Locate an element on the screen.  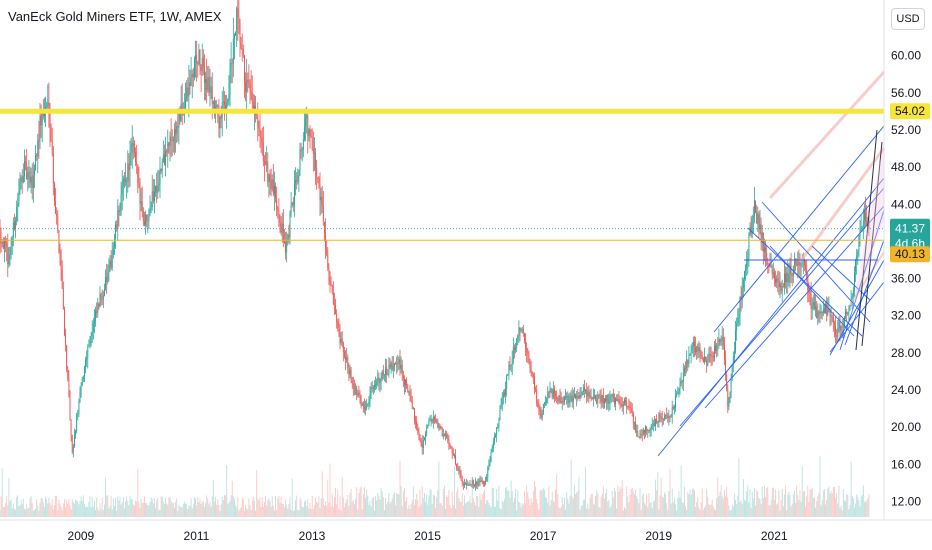
time-tick-label: 2015 is located at coordinates (427, 536).